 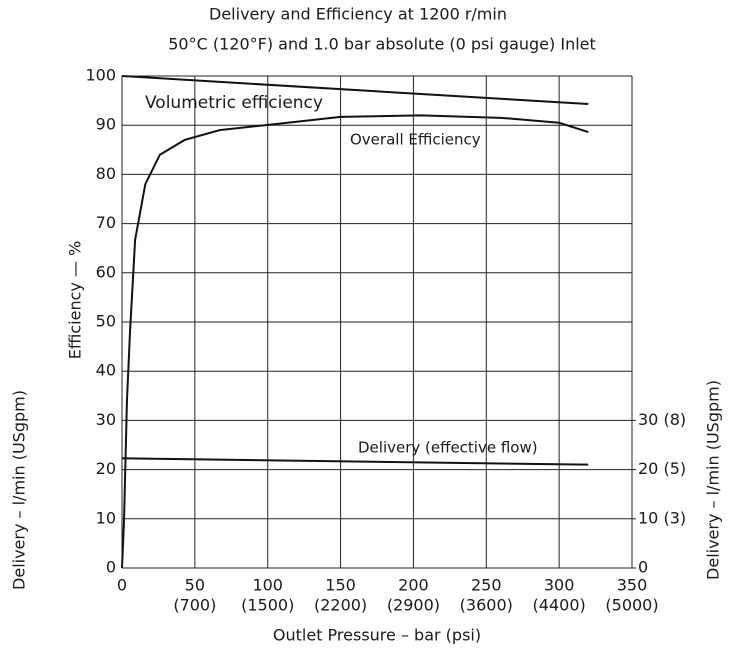 What do you see at coordinates (106, 517) in the screenshot?
I see `y-tick-label: 10` at bounding box center [106, 517].